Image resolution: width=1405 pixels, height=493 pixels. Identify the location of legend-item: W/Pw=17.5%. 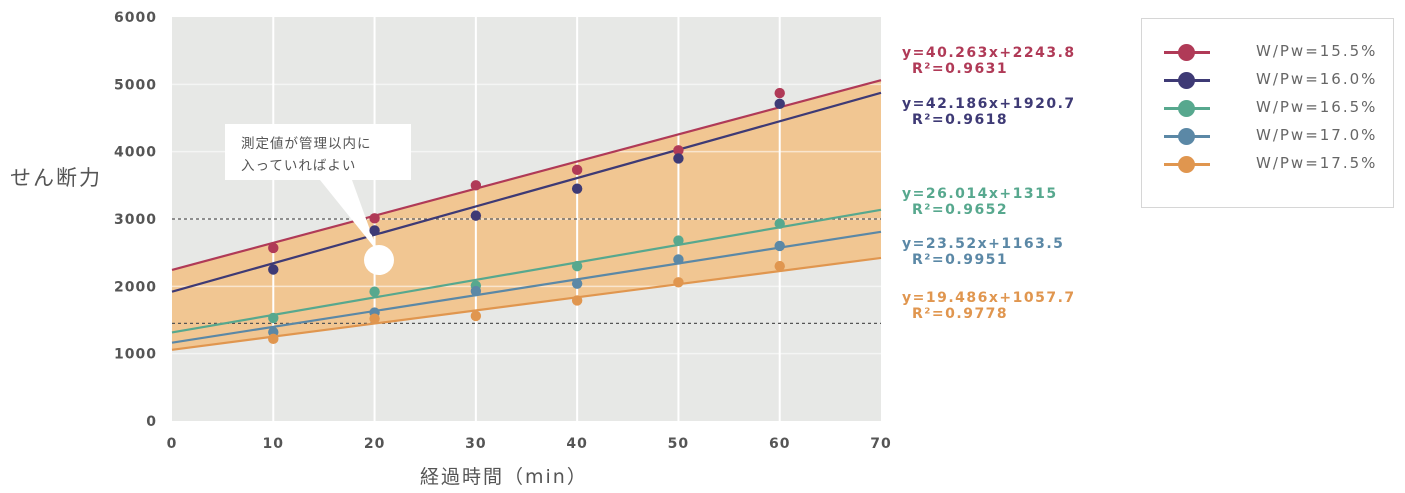
(1274, 164).